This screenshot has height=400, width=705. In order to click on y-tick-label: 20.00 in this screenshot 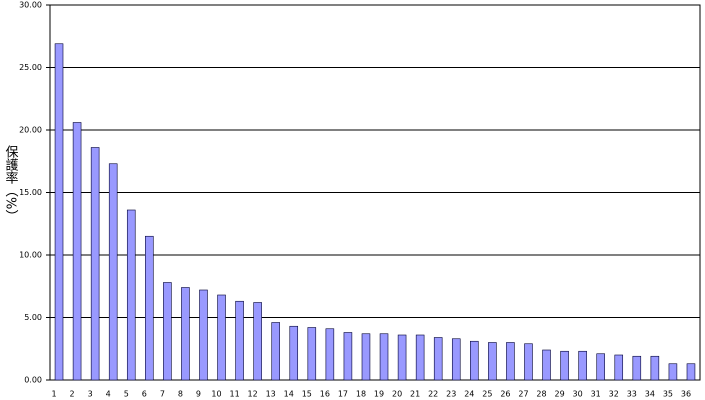, I will do `click(30, 130)`.